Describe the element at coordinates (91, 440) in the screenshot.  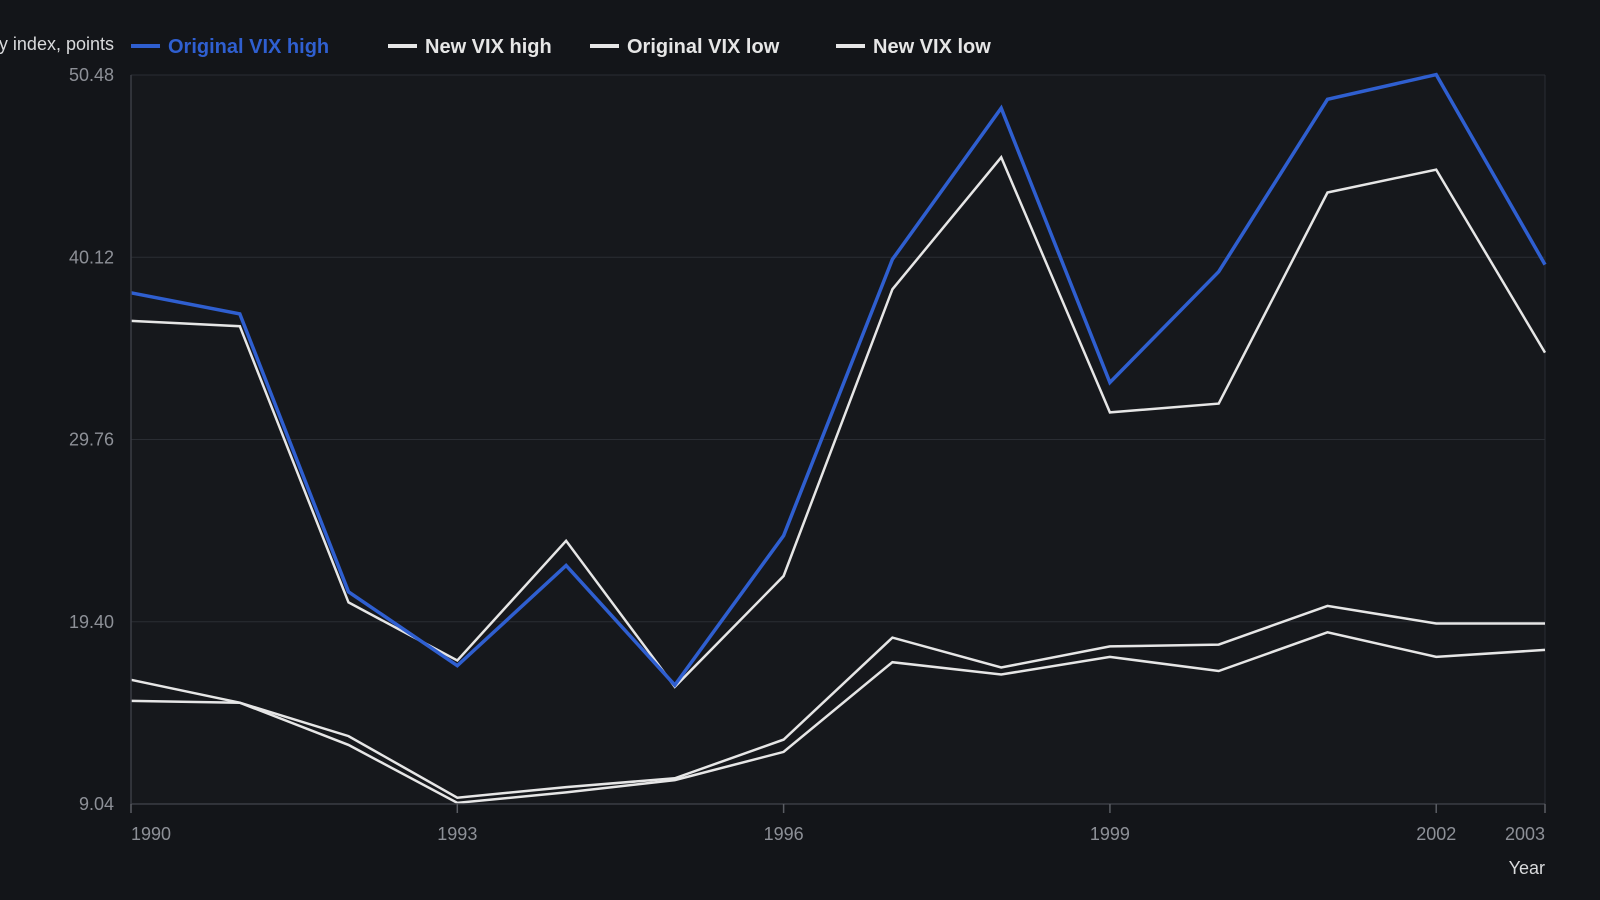
I see `y-tick-label: 29.76` at that location.